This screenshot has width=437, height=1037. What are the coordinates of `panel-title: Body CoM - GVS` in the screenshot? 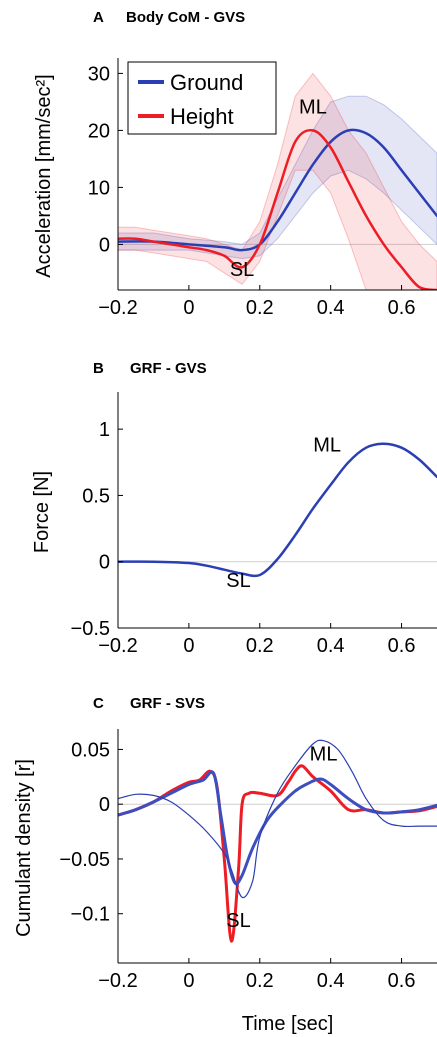 It's located at (185, 17).